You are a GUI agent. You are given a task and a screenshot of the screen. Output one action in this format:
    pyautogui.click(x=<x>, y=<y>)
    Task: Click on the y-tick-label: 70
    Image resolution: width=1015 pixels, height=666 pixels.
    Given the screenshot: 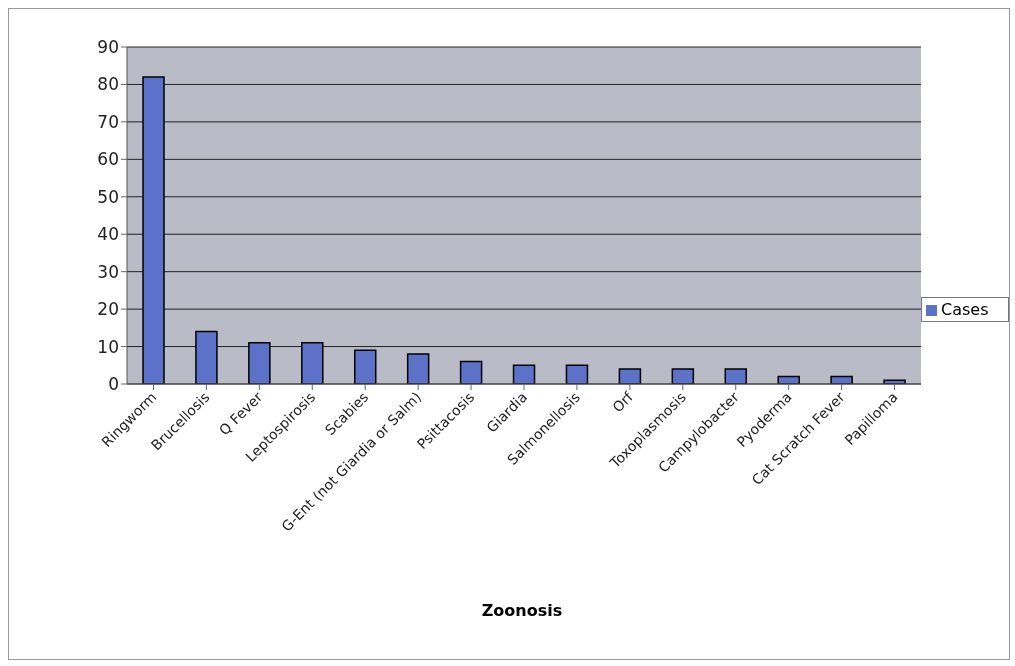 What is the action you would take?
    pyautogui.click(x=108, y=121)
    